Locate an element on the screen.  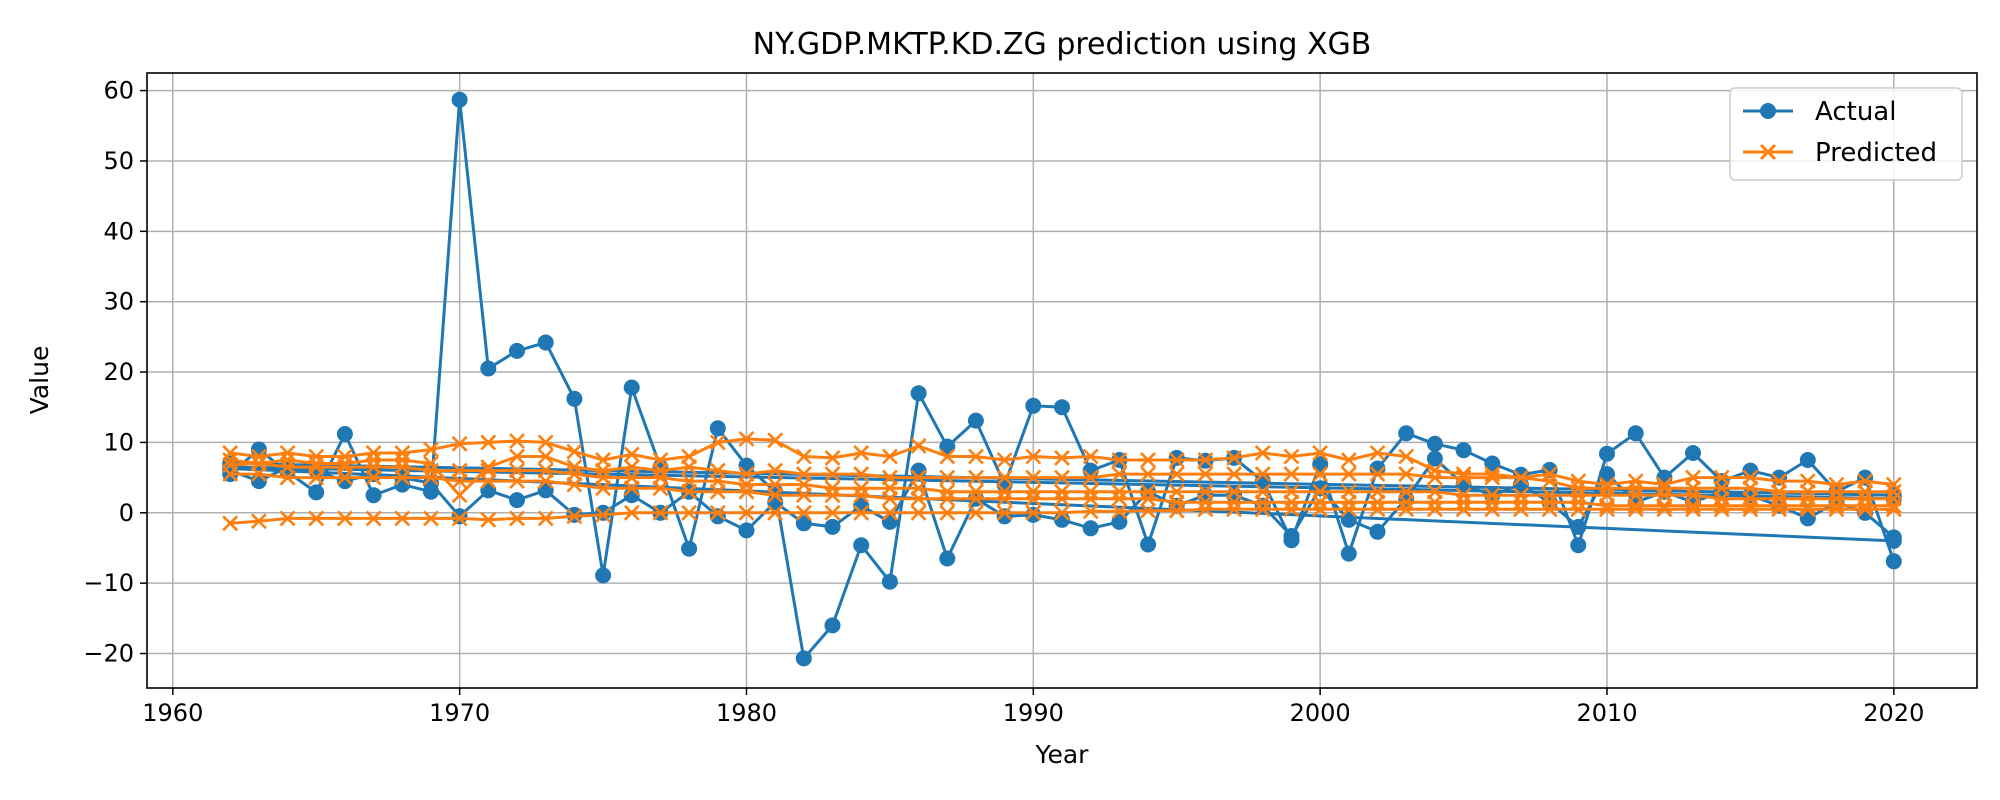
y-tick-label: 60 is located at coordinates (118, 91).